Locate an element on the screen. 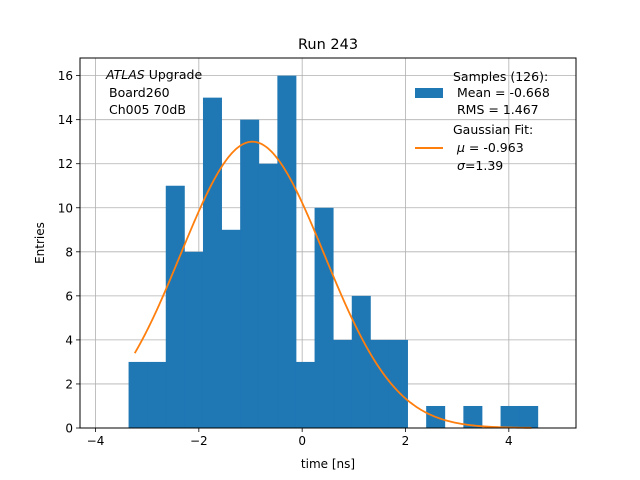  legend-sigma-value: =1.39 is located at coordinates (484, 165).